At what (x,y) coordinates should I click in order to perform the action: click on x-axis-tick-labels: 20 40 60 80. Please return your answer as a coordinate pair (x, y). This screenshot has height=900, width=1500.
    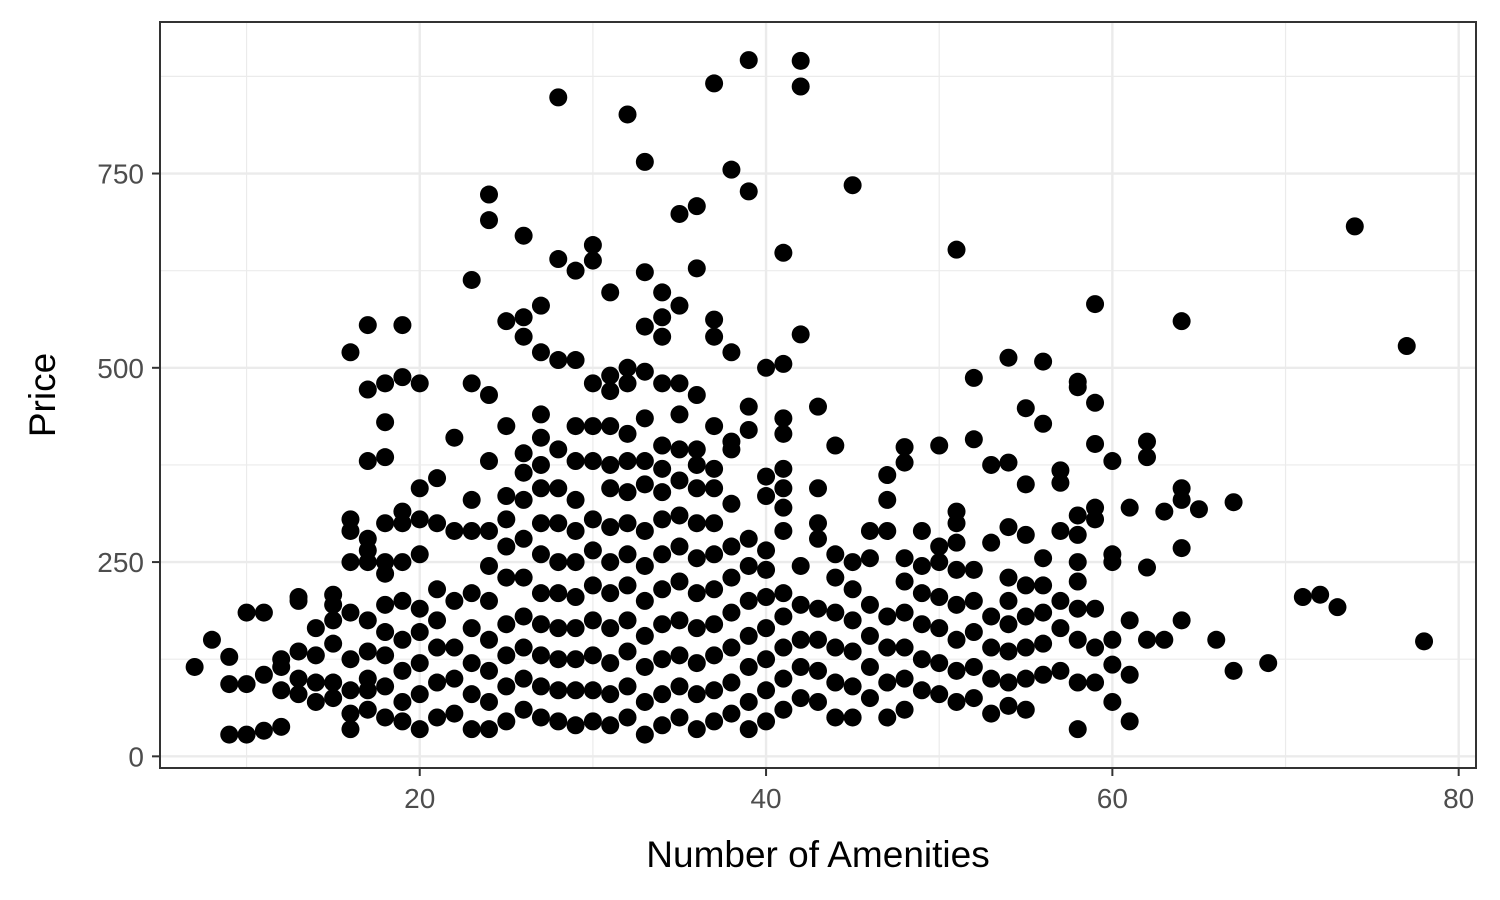
    Looking at the image, I should click on (939, 798).